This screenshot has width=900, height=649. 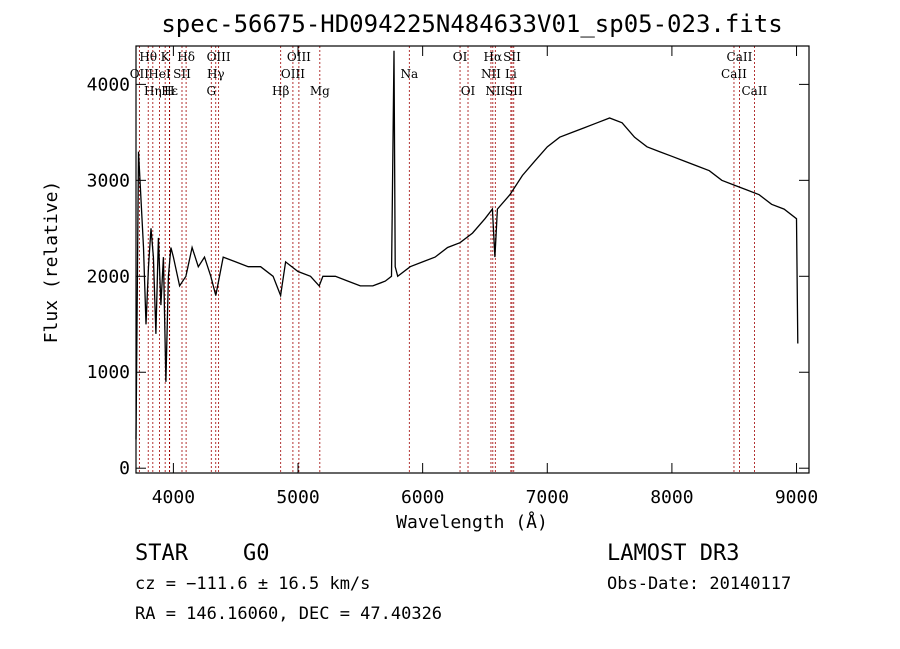 What do you see at coordinates (796, 497) in the screenshot?
I see `x-tick-label: 9000` at bounding box center [796, 497].